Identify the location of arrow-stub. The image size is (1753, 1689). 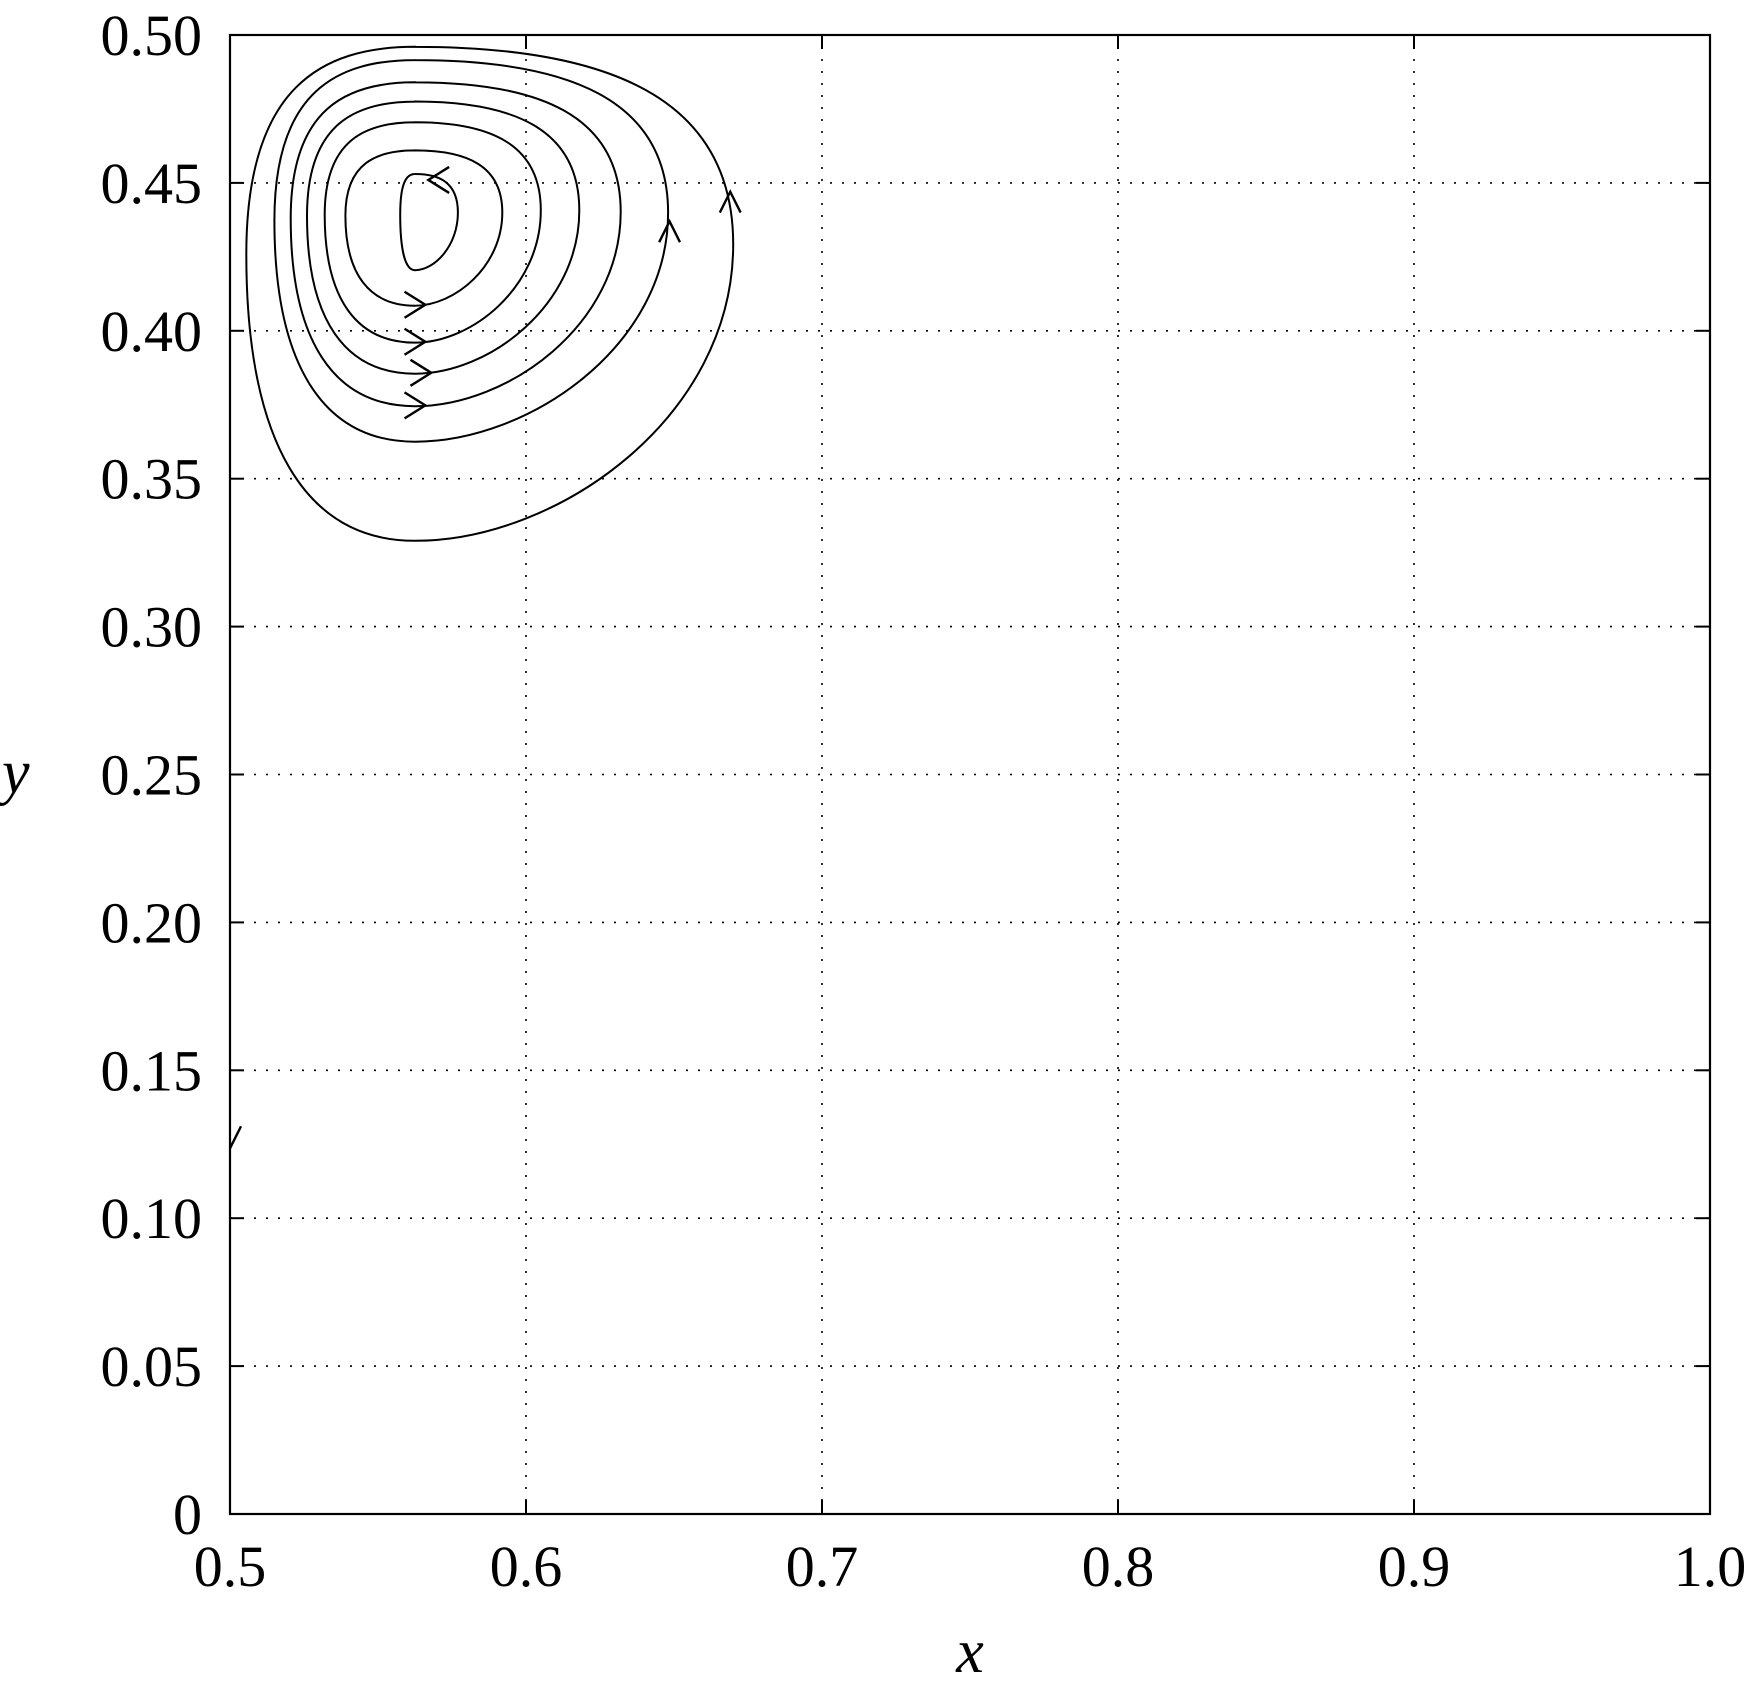
(235, 1137).